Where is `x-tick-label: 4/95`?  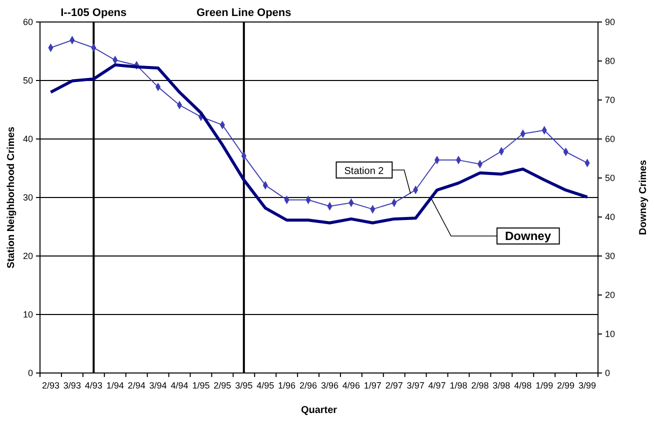
x-tick-label: 4/95 is located at coordinates (265, 385).